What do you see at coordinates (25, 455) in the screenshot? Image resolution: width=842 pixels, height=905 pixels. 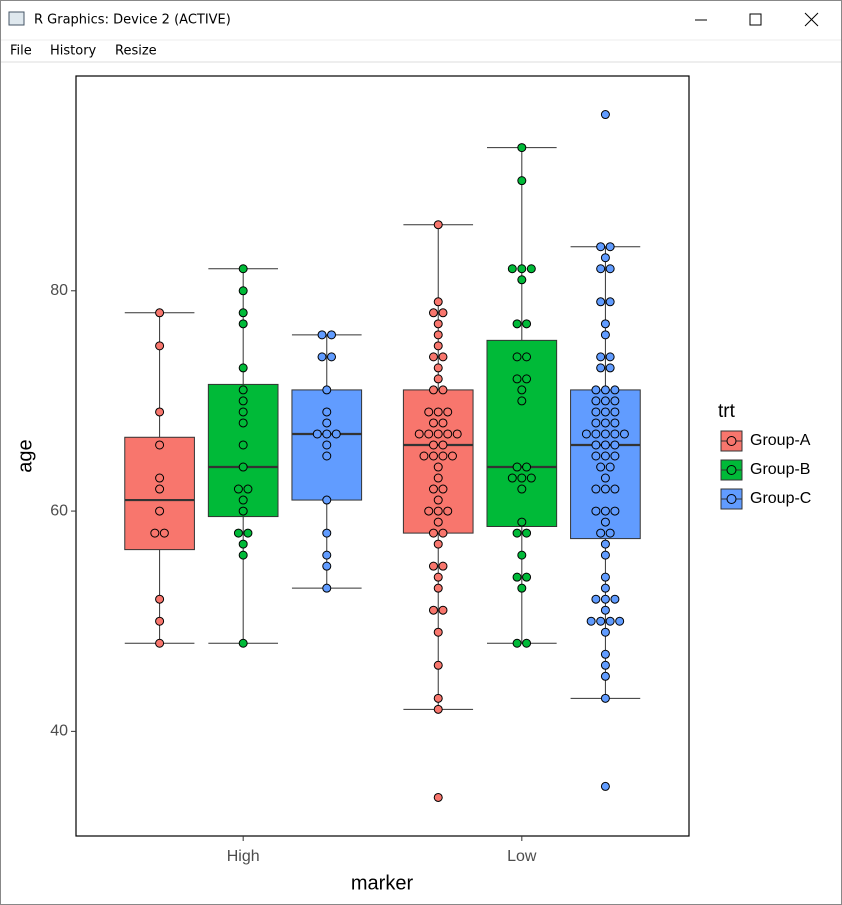 I see `y-axis-title: age` at bounding box center [25, 455].